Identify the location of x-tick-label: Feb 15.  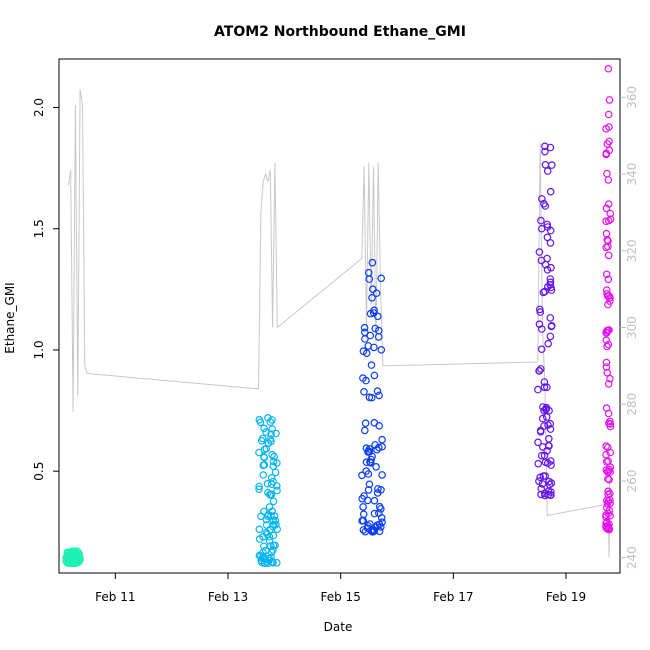
(341, 597).